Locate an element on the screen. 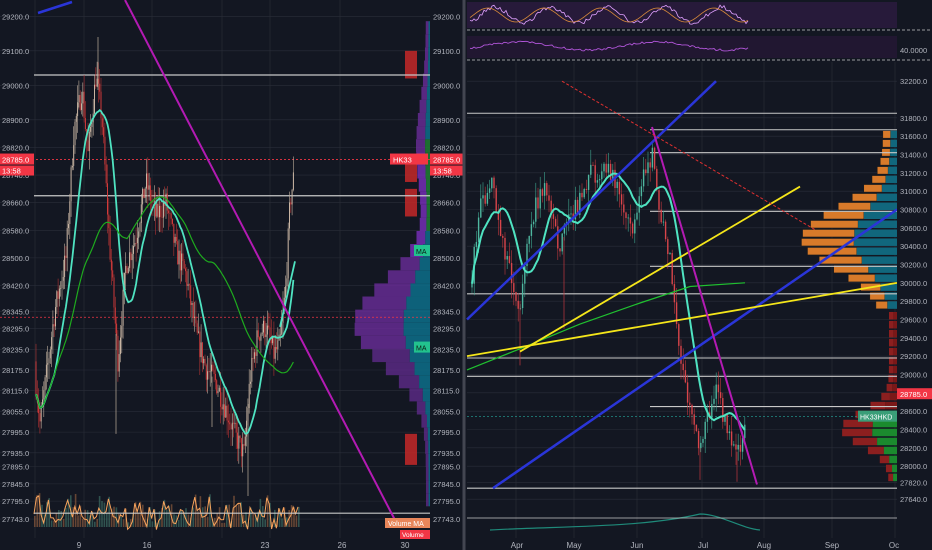 Image resolution: width=932 pixels, height=550 pixels. trend-line-yellow-lower is located at coordinates (682, 319).